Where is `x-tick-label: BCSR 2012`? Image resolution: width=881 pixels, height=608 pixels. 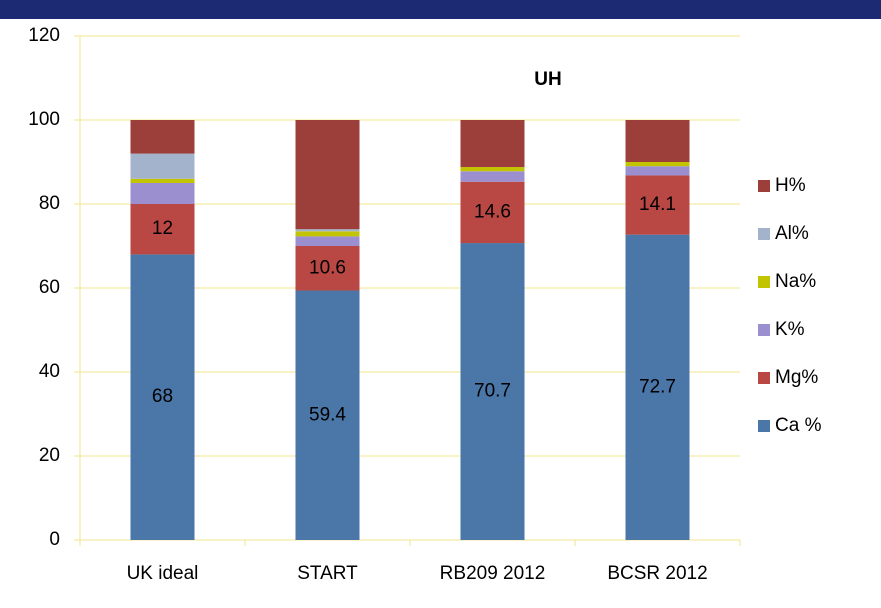
x-tick-label: BCSR 2012 is located at coordinates (657, 573).